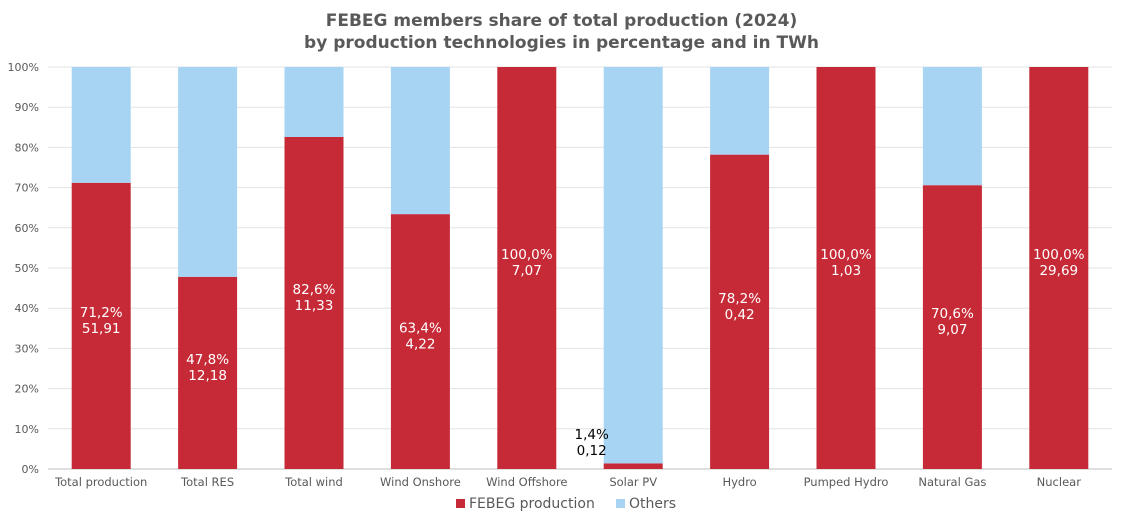 The width and height of the screenshot is (1123, 522). I want to click on y-tick-label: 100%, so click(23, 67).